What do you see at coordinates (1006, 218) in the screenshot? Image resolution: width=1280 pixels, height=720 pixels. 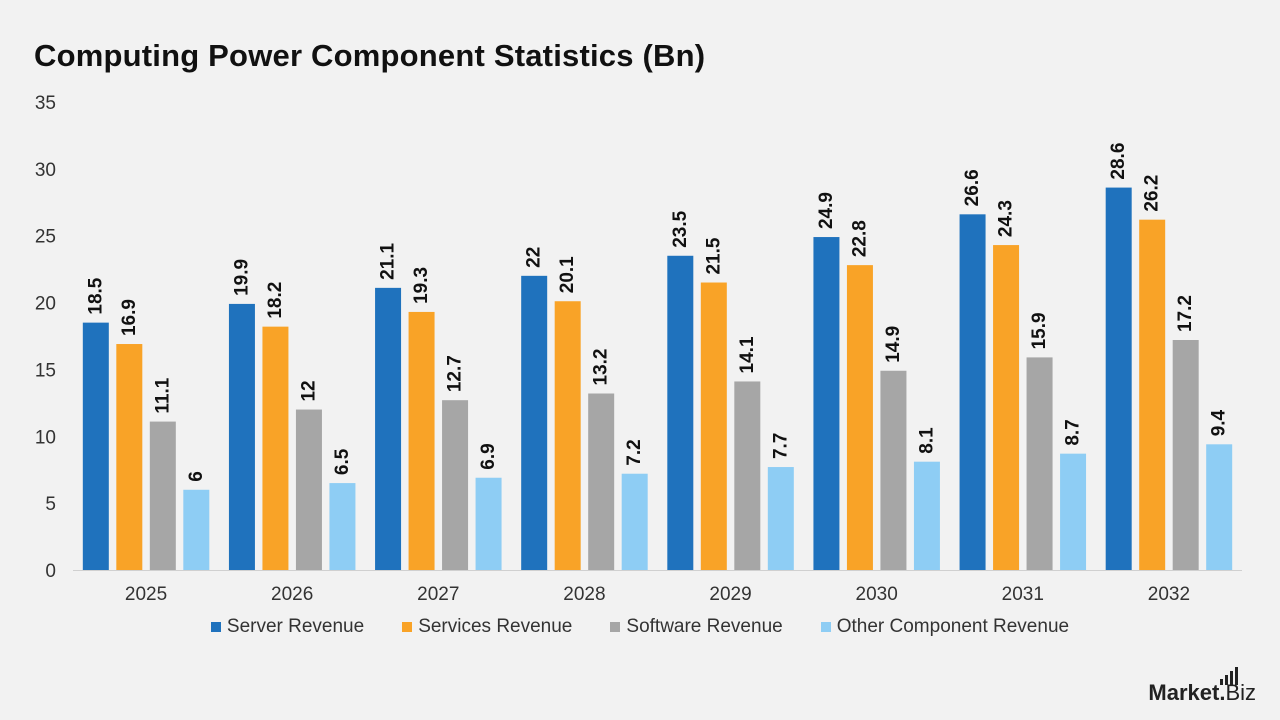 I see `data-label: 24.3` at bounding box center [1006, 218].